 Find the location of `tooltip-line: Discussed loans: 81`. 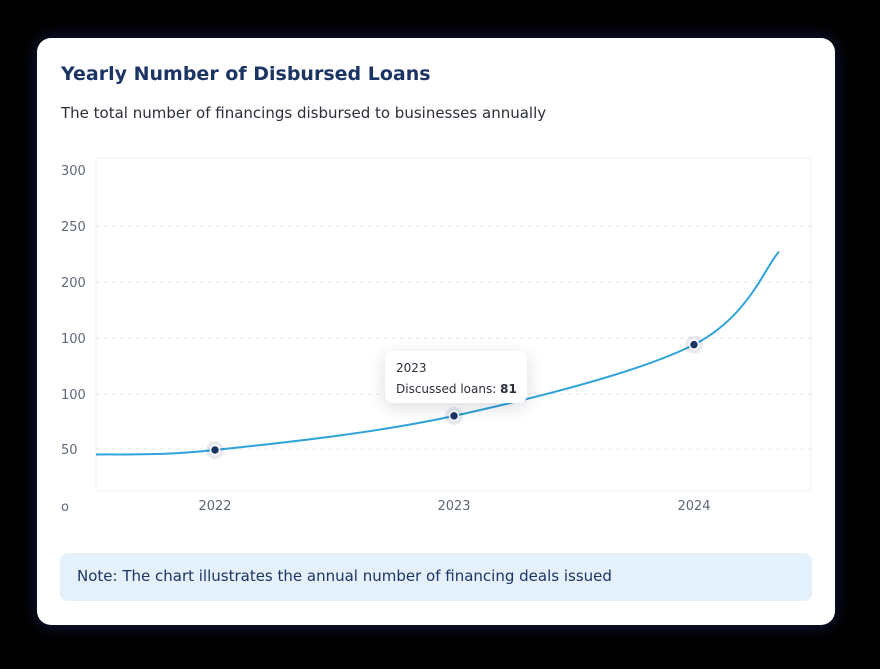

tooltip-line: Discussed loans: 81 is located at coordinates (456, 389).